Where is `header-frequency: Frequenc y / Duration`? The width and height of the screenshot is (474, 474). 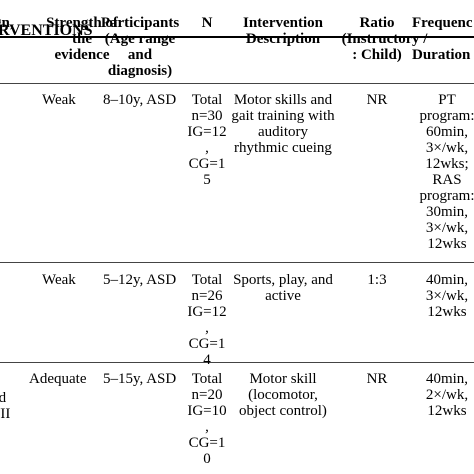 header-frequency: Frequenc y / Duration is located at coordinates (442, 39).